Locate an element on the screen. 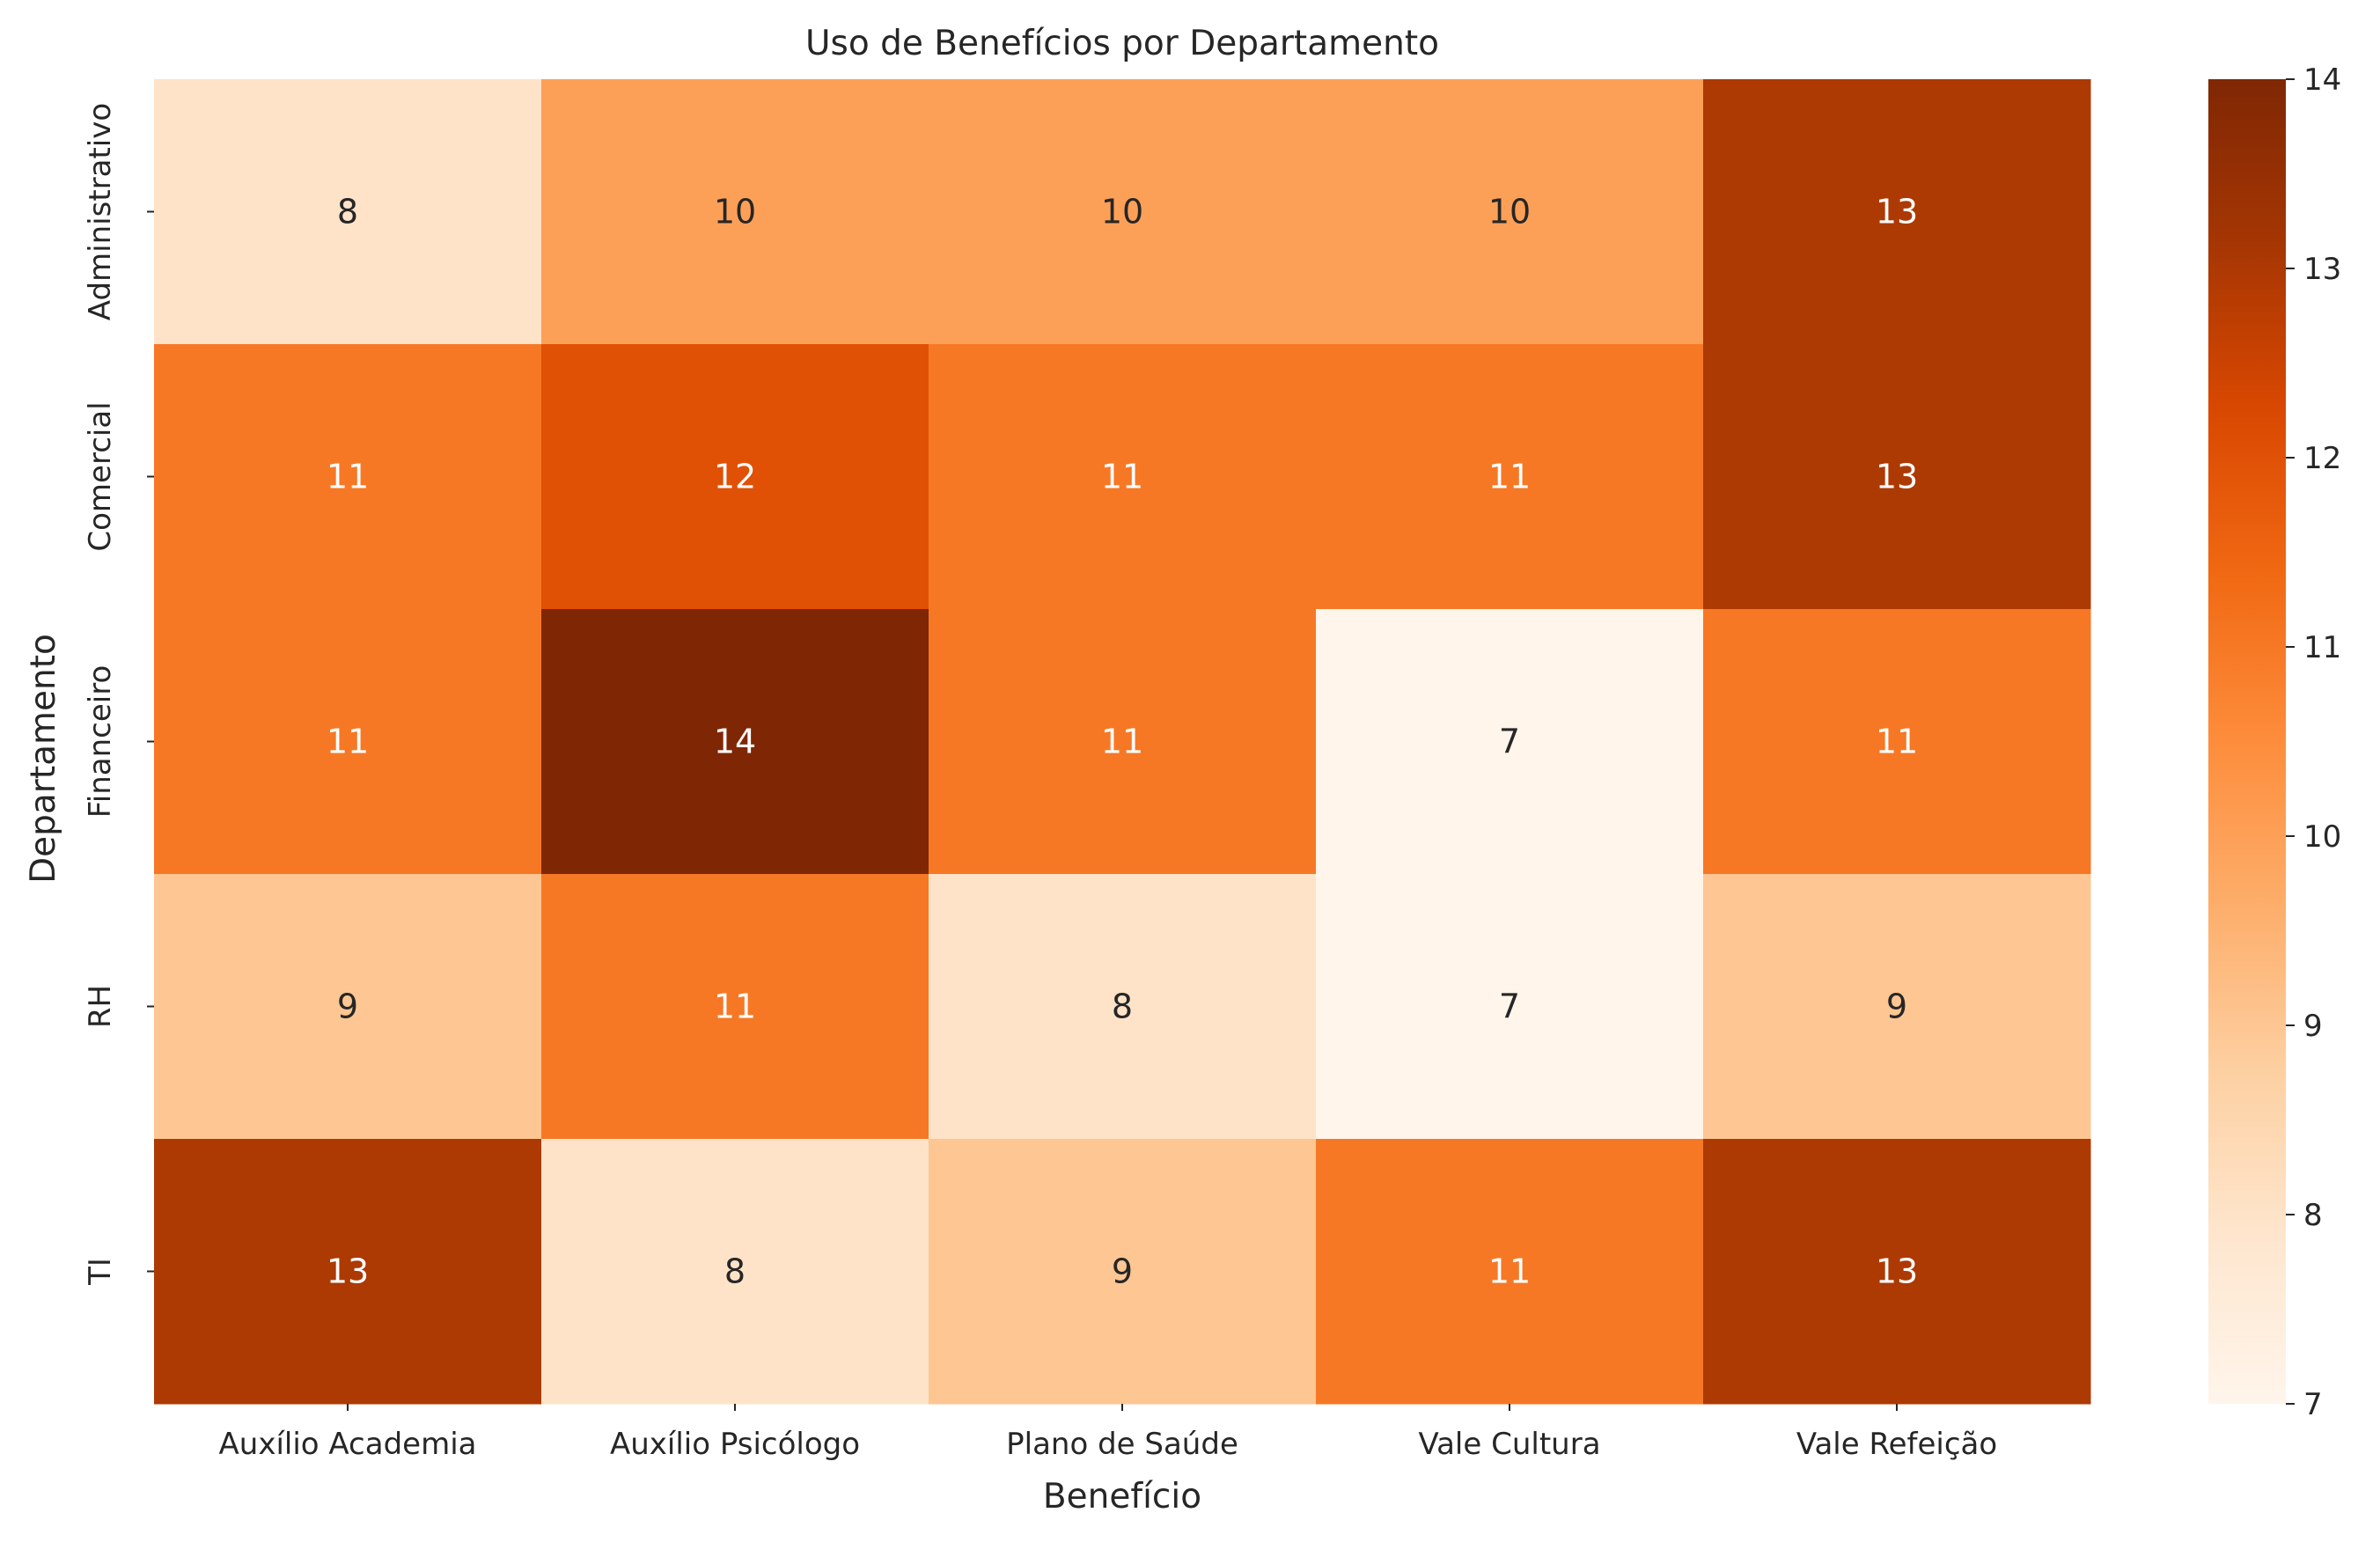 This screenshot has height=1542, width=2380. y-tick-label: Administrativo is located at coordinates (100, 211).